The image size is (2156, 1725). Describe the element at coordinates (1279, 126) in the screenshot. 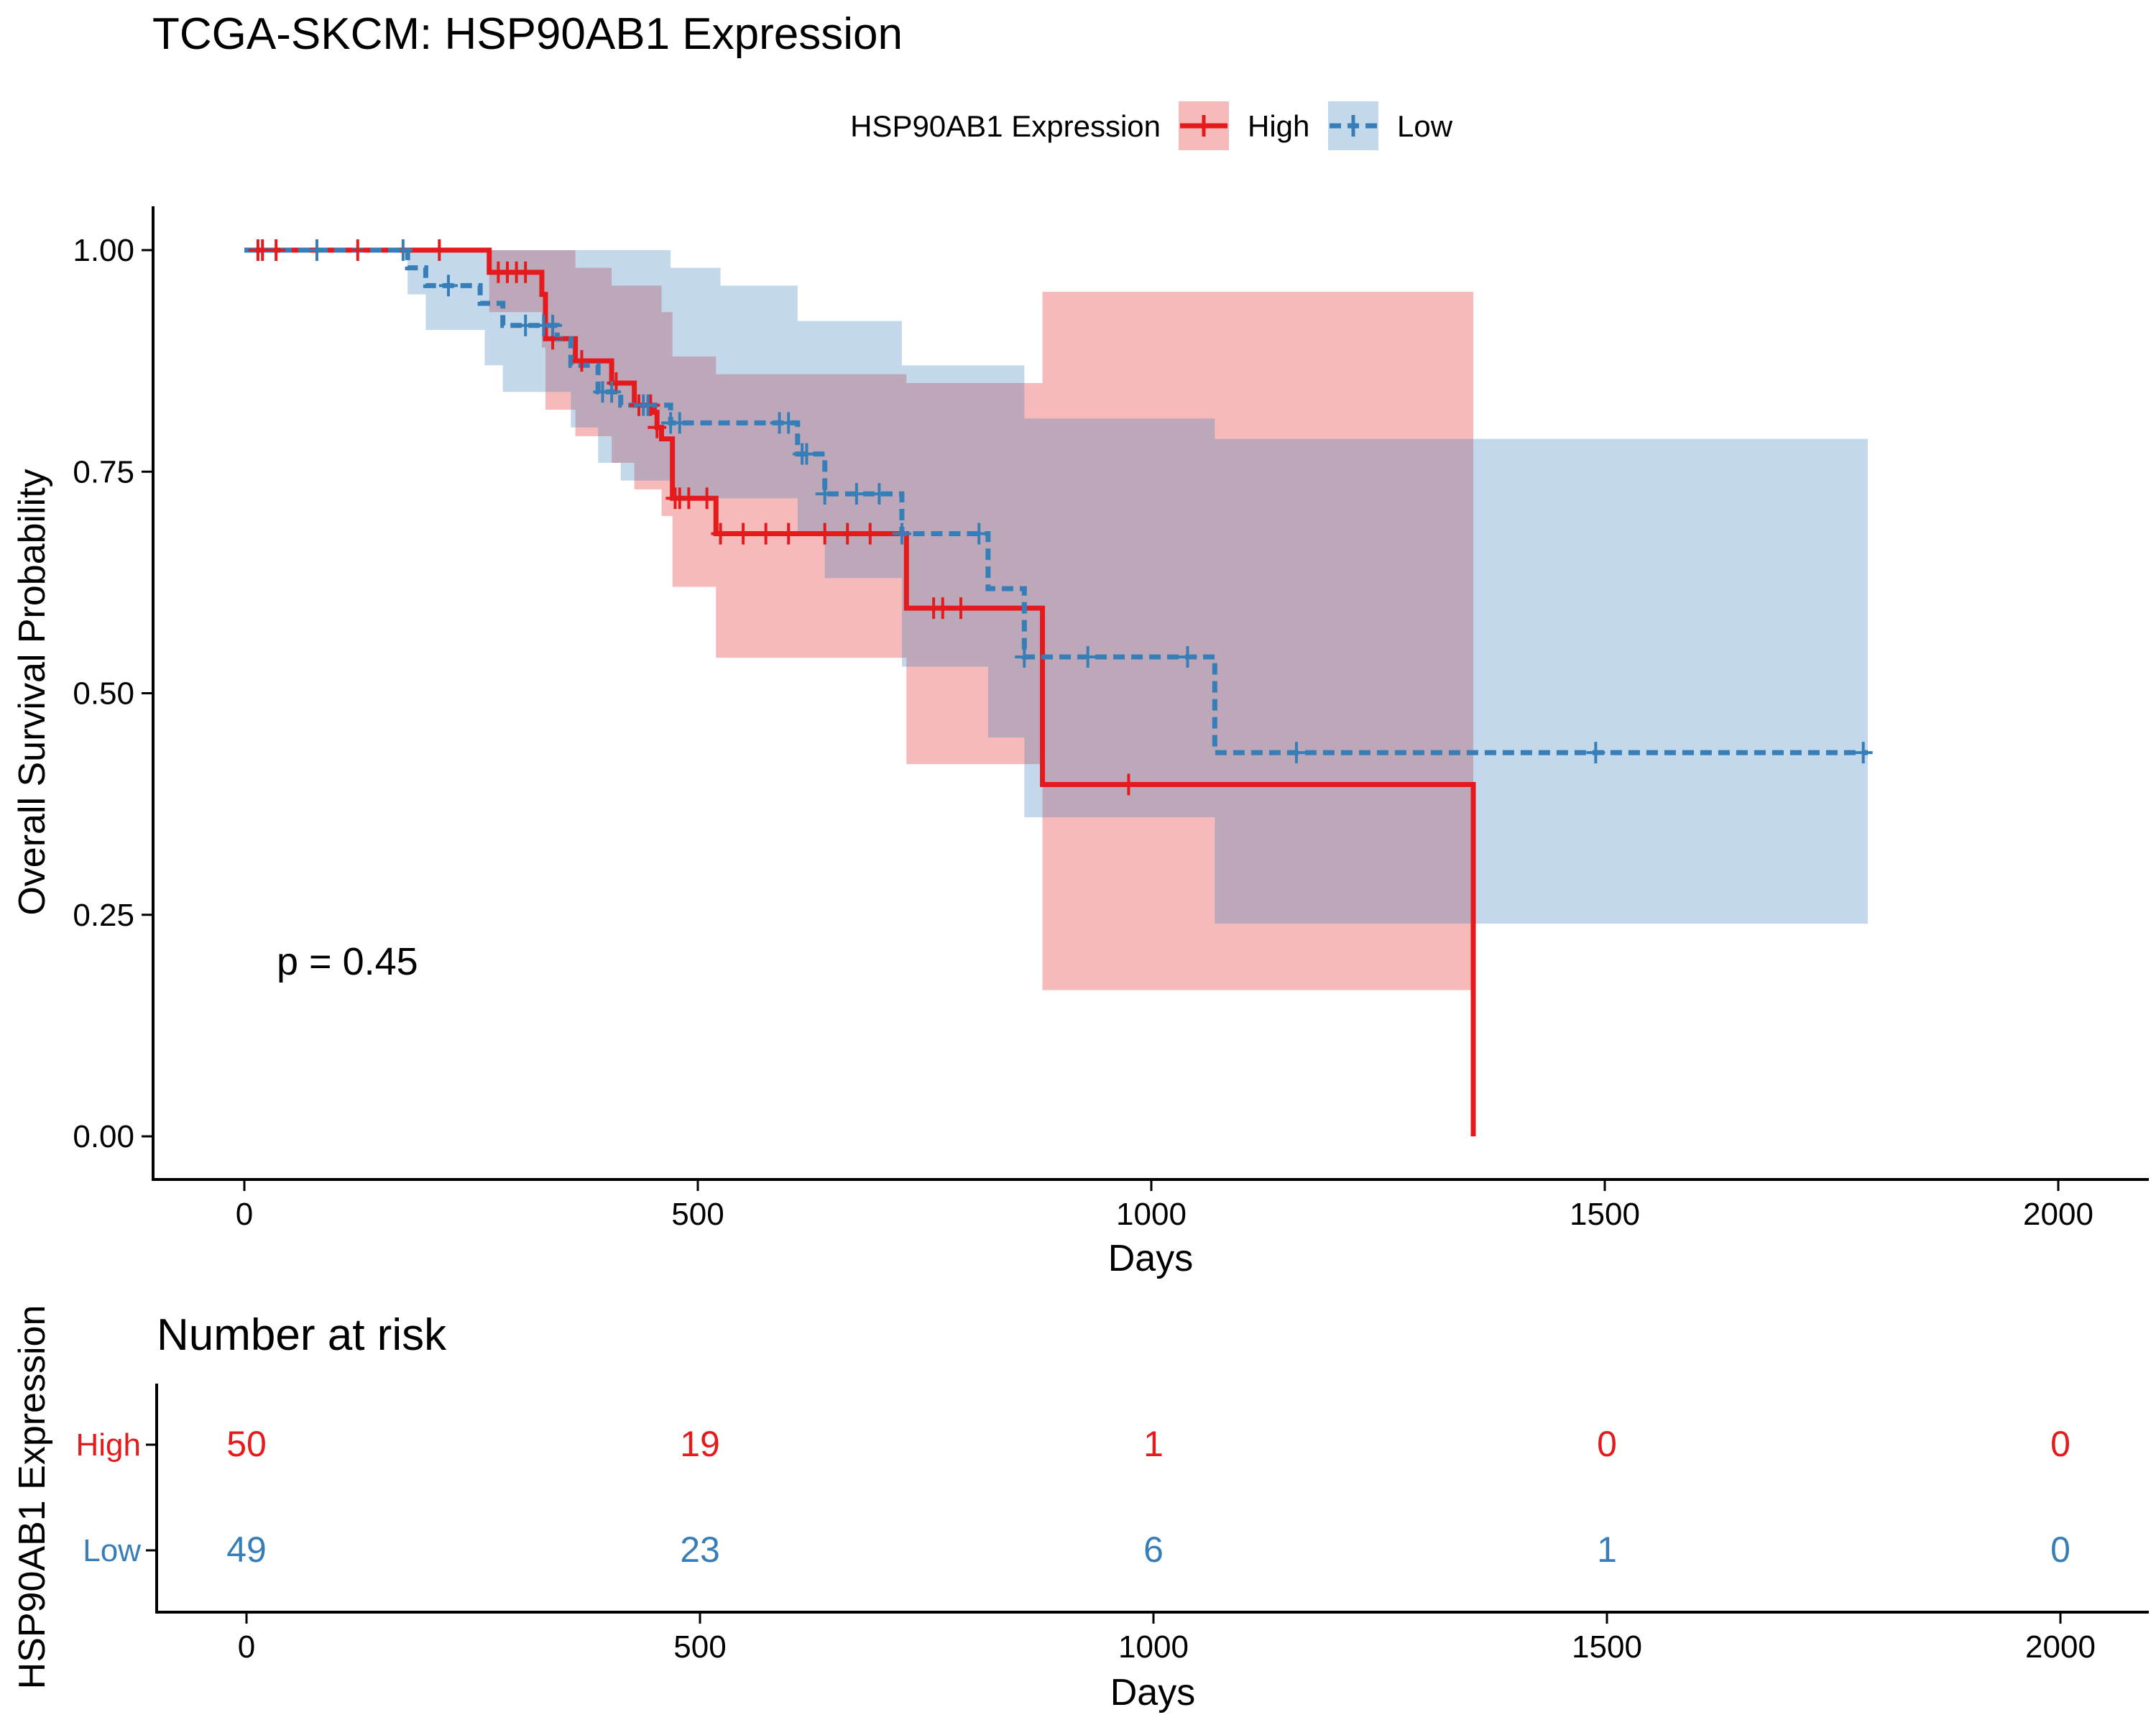

I see `legend-high-label: High` at that location.